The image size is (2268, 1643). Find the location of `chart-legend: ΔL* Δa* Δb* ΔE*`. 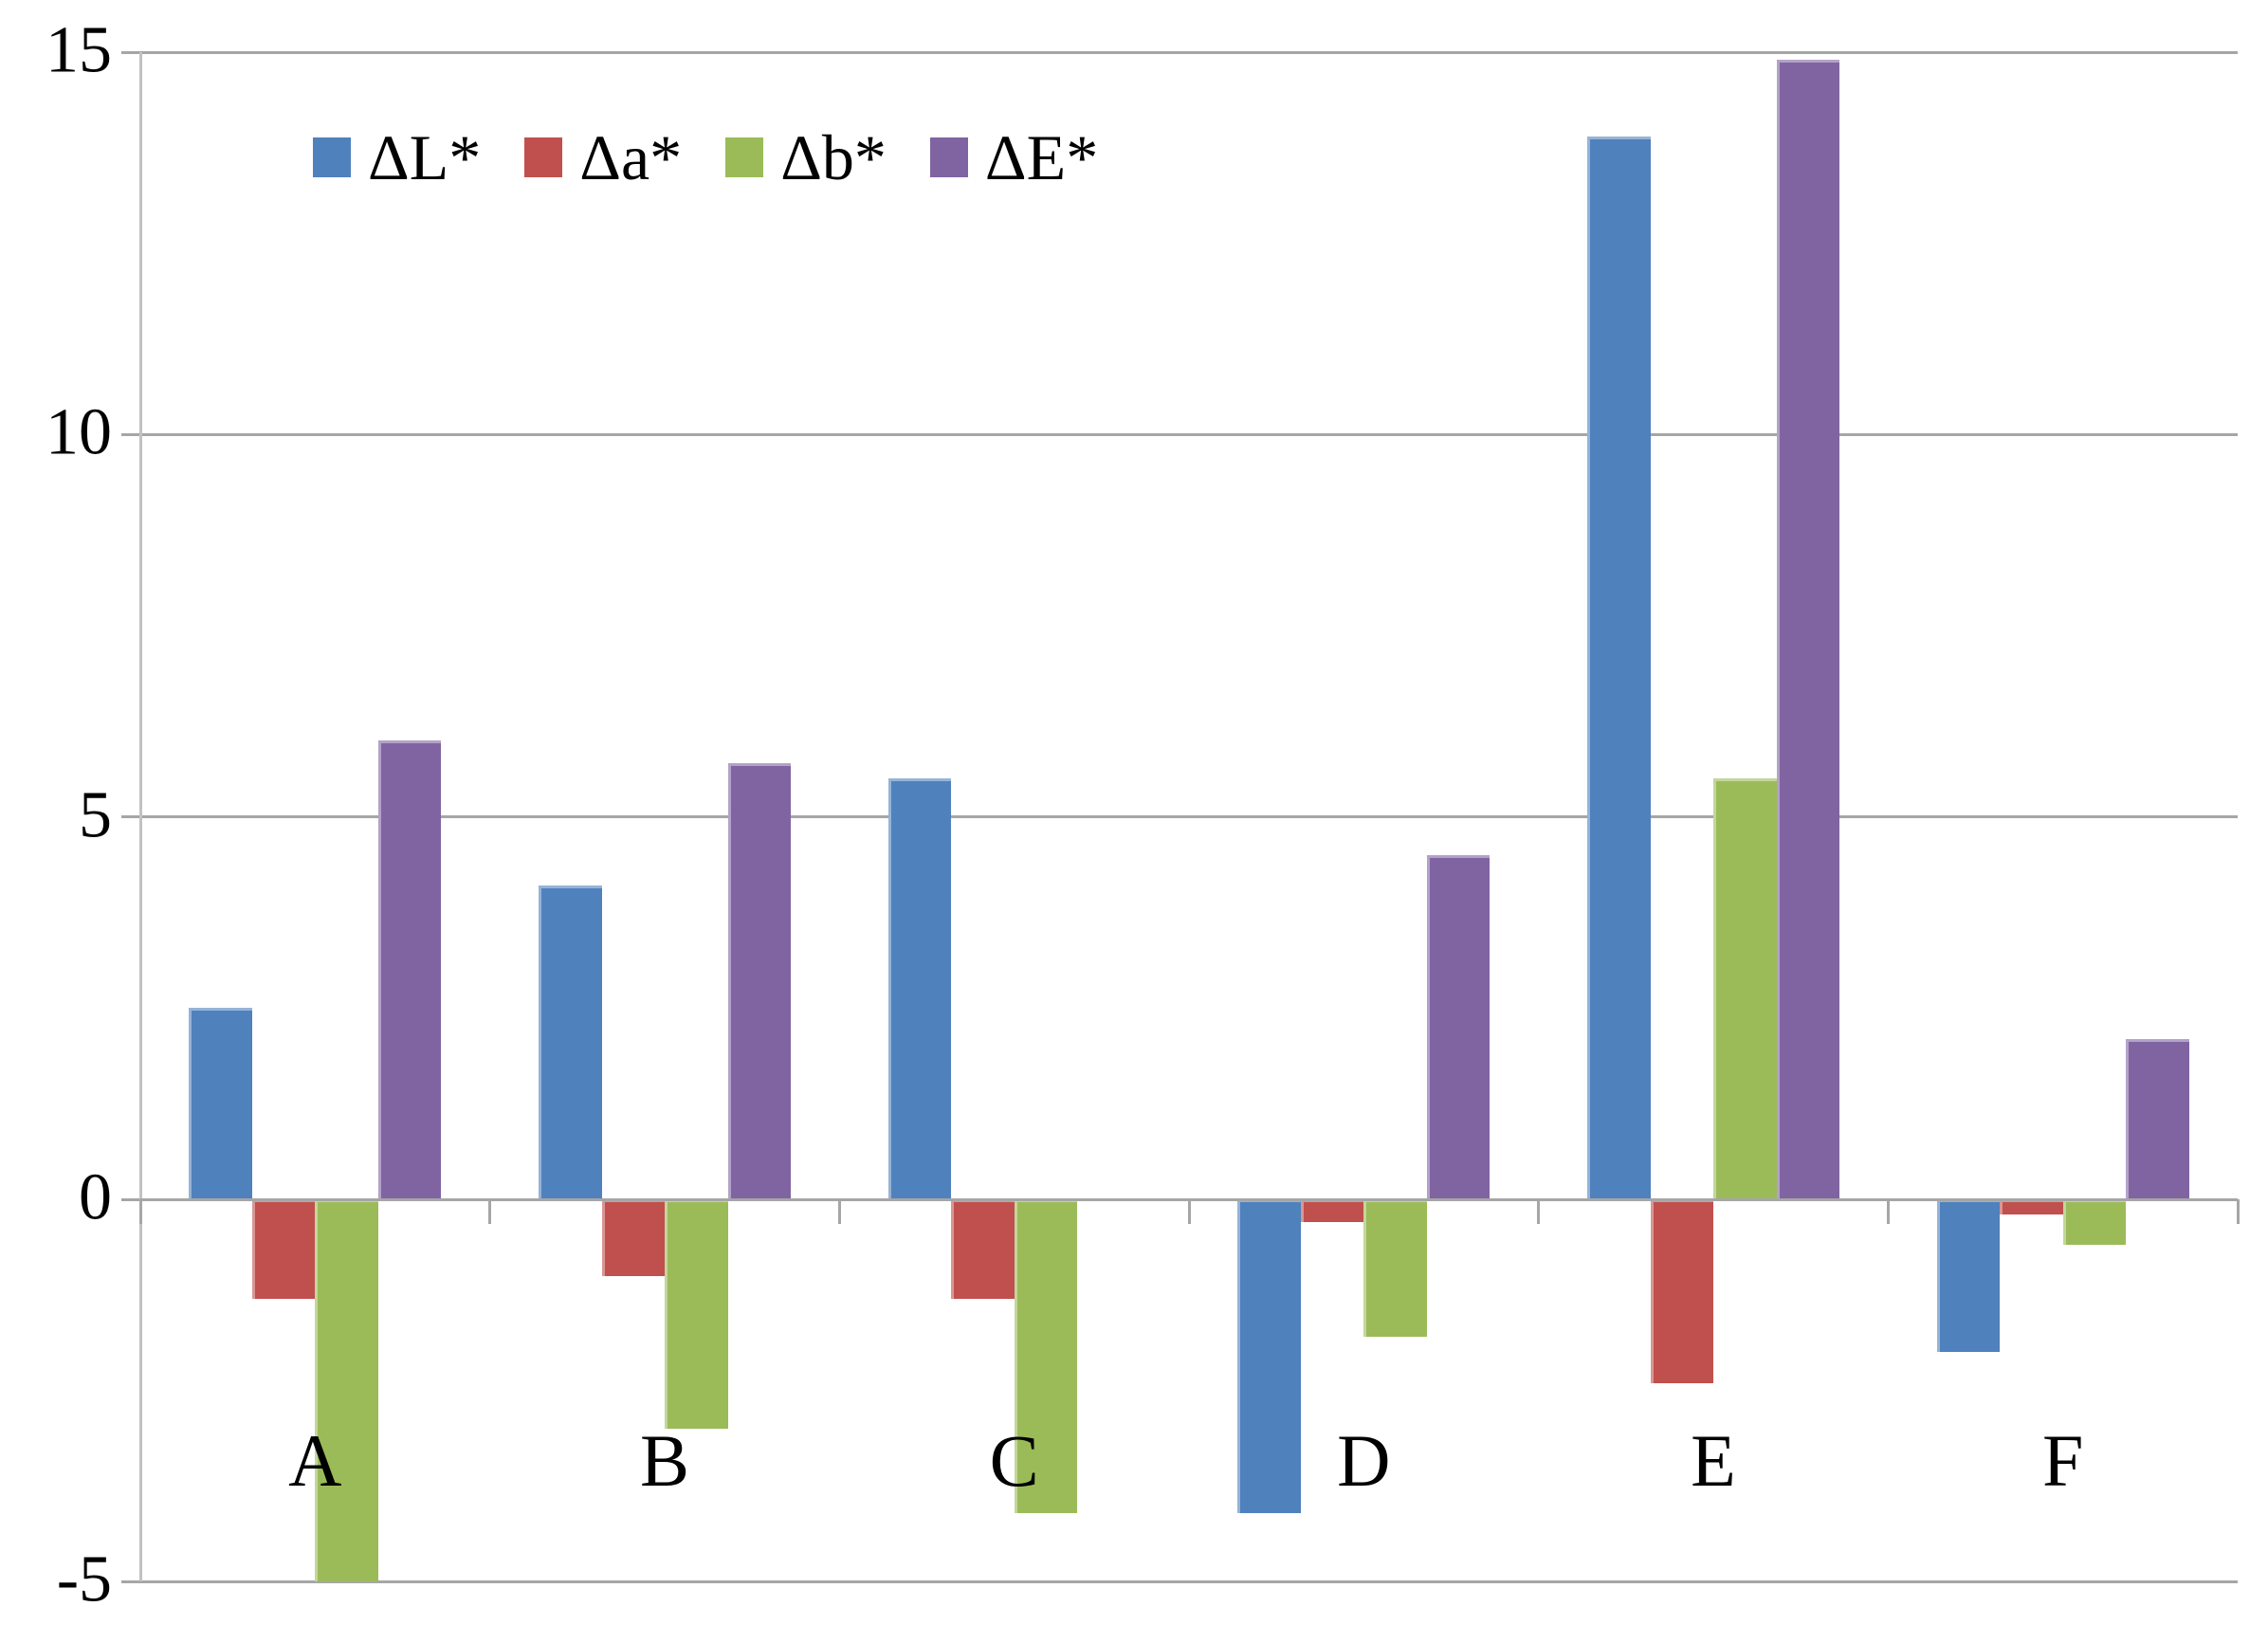

chart-legend: ΔL* Δa* Δb* ΔE* is located at coordinates (705, 157).